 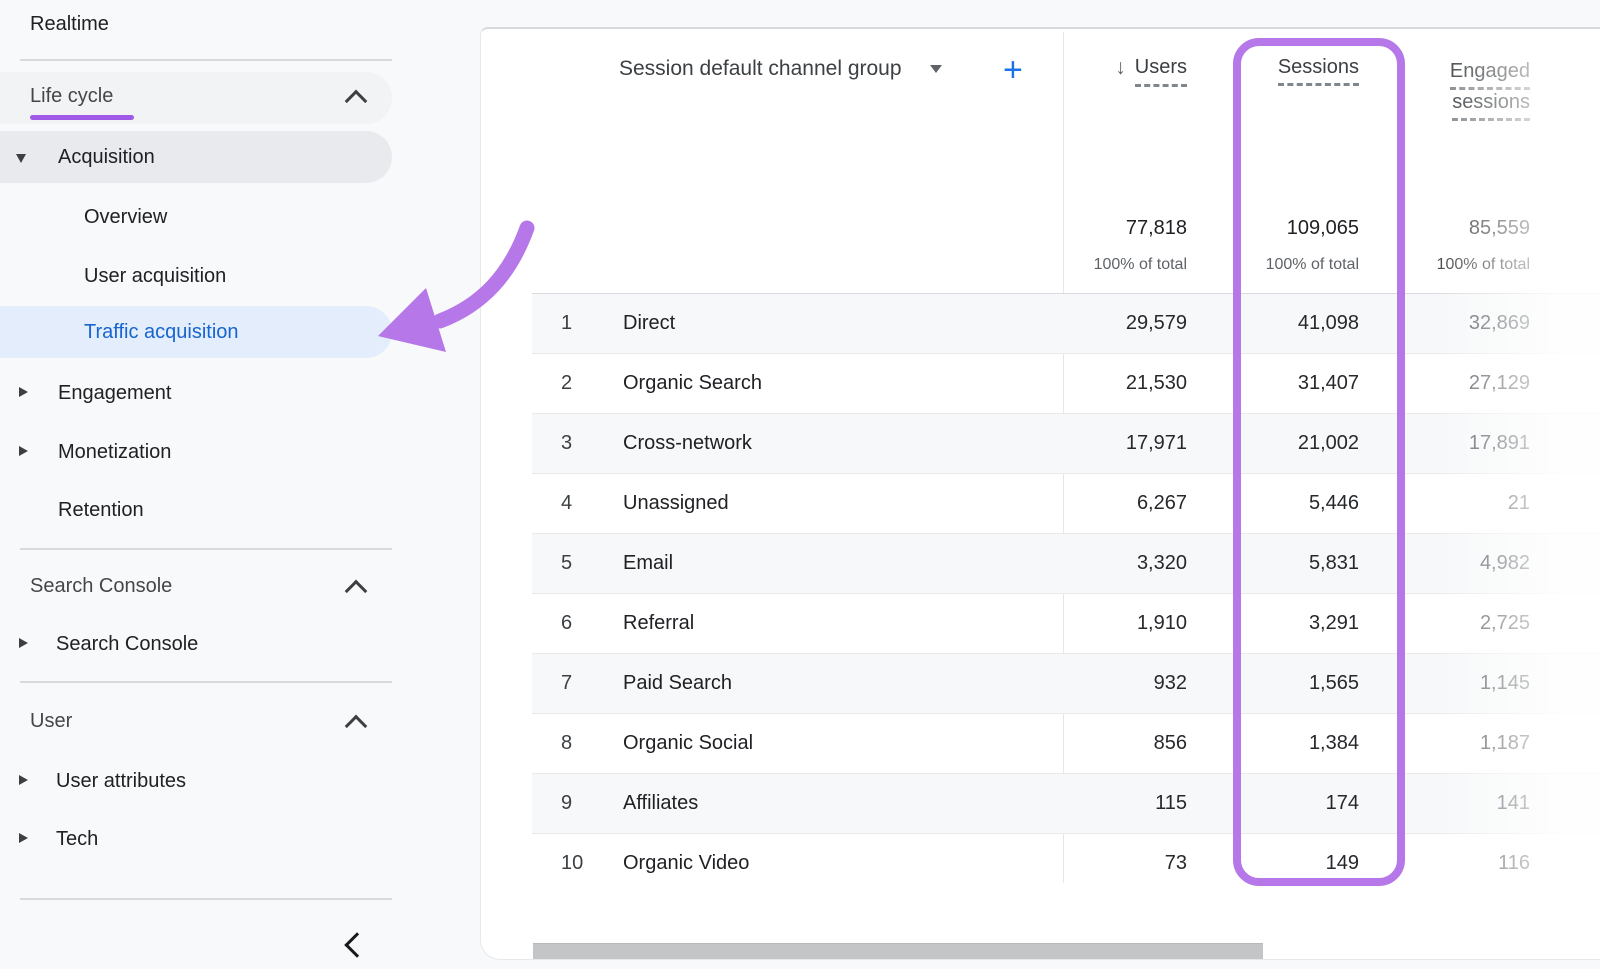 What do you see at coordinates (1499, 443) in the screenshot?
I see `cell-engaged: 17,891` at bounding box center [1499, 443].